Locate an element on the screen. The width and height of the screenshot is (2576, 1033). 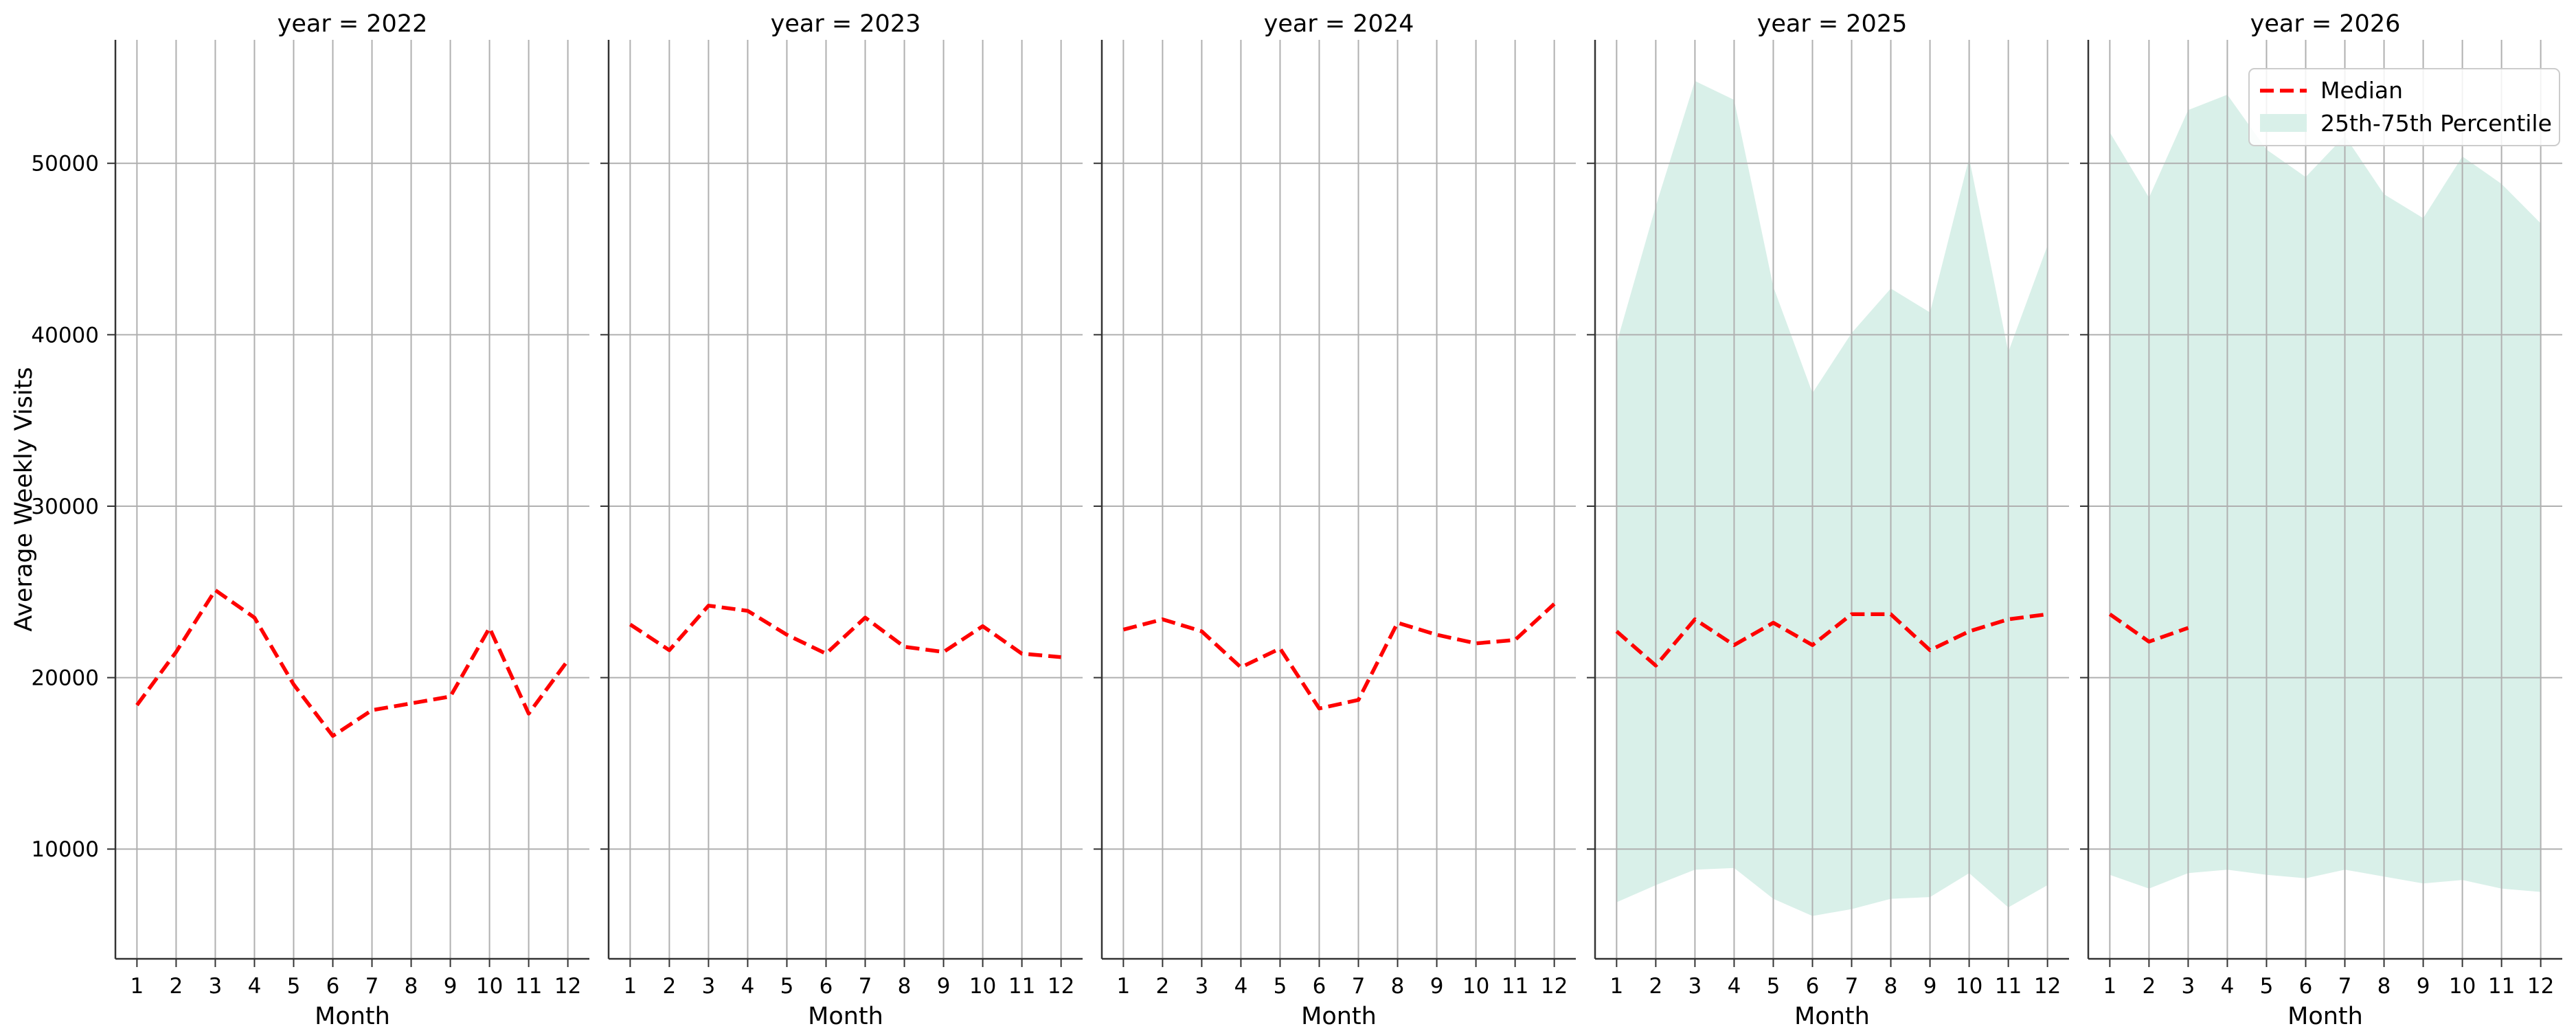
legend: Median 25th-75th Percentile is located at coordinates (2404, 107).